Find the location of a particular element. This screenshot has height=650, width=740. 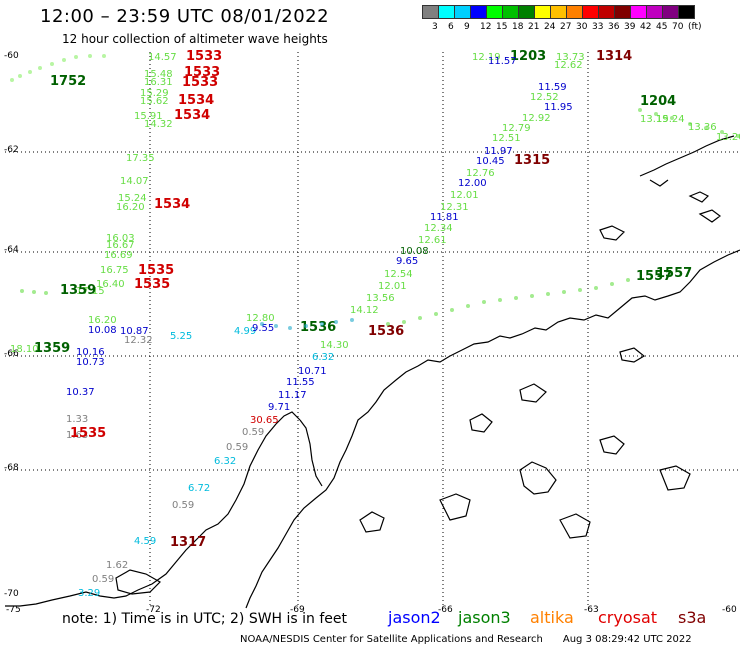

wave-height-label: 15.29 is located at coordinates (154, 93).